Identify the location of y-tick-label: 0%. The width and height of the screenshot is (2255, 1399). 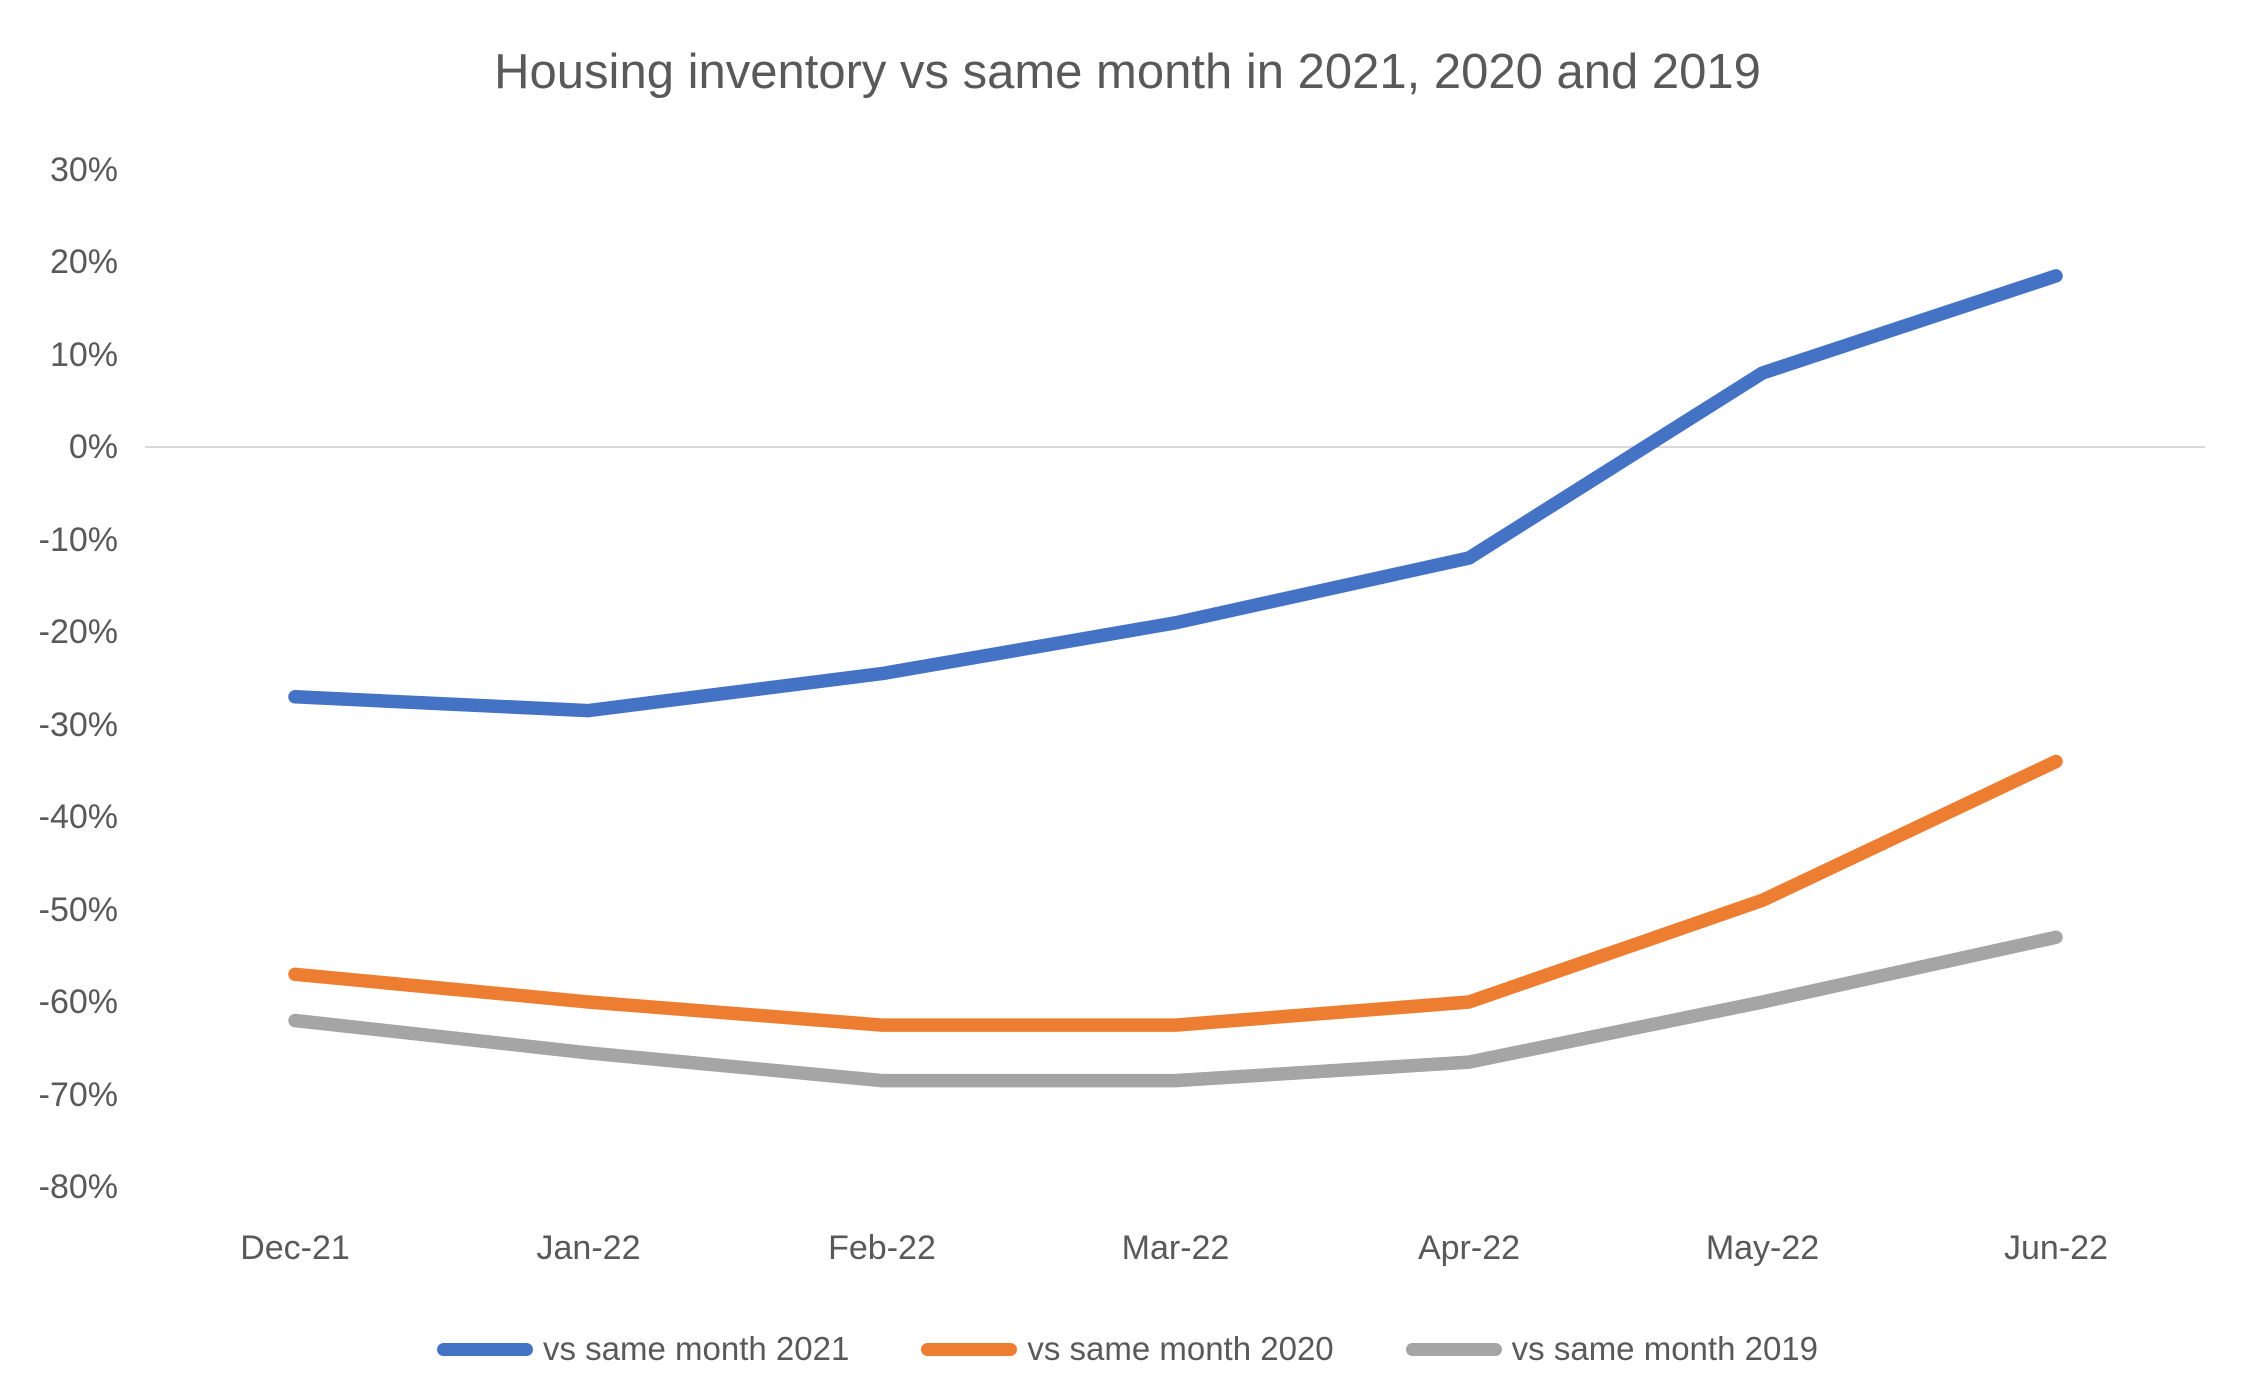
(93, 447).